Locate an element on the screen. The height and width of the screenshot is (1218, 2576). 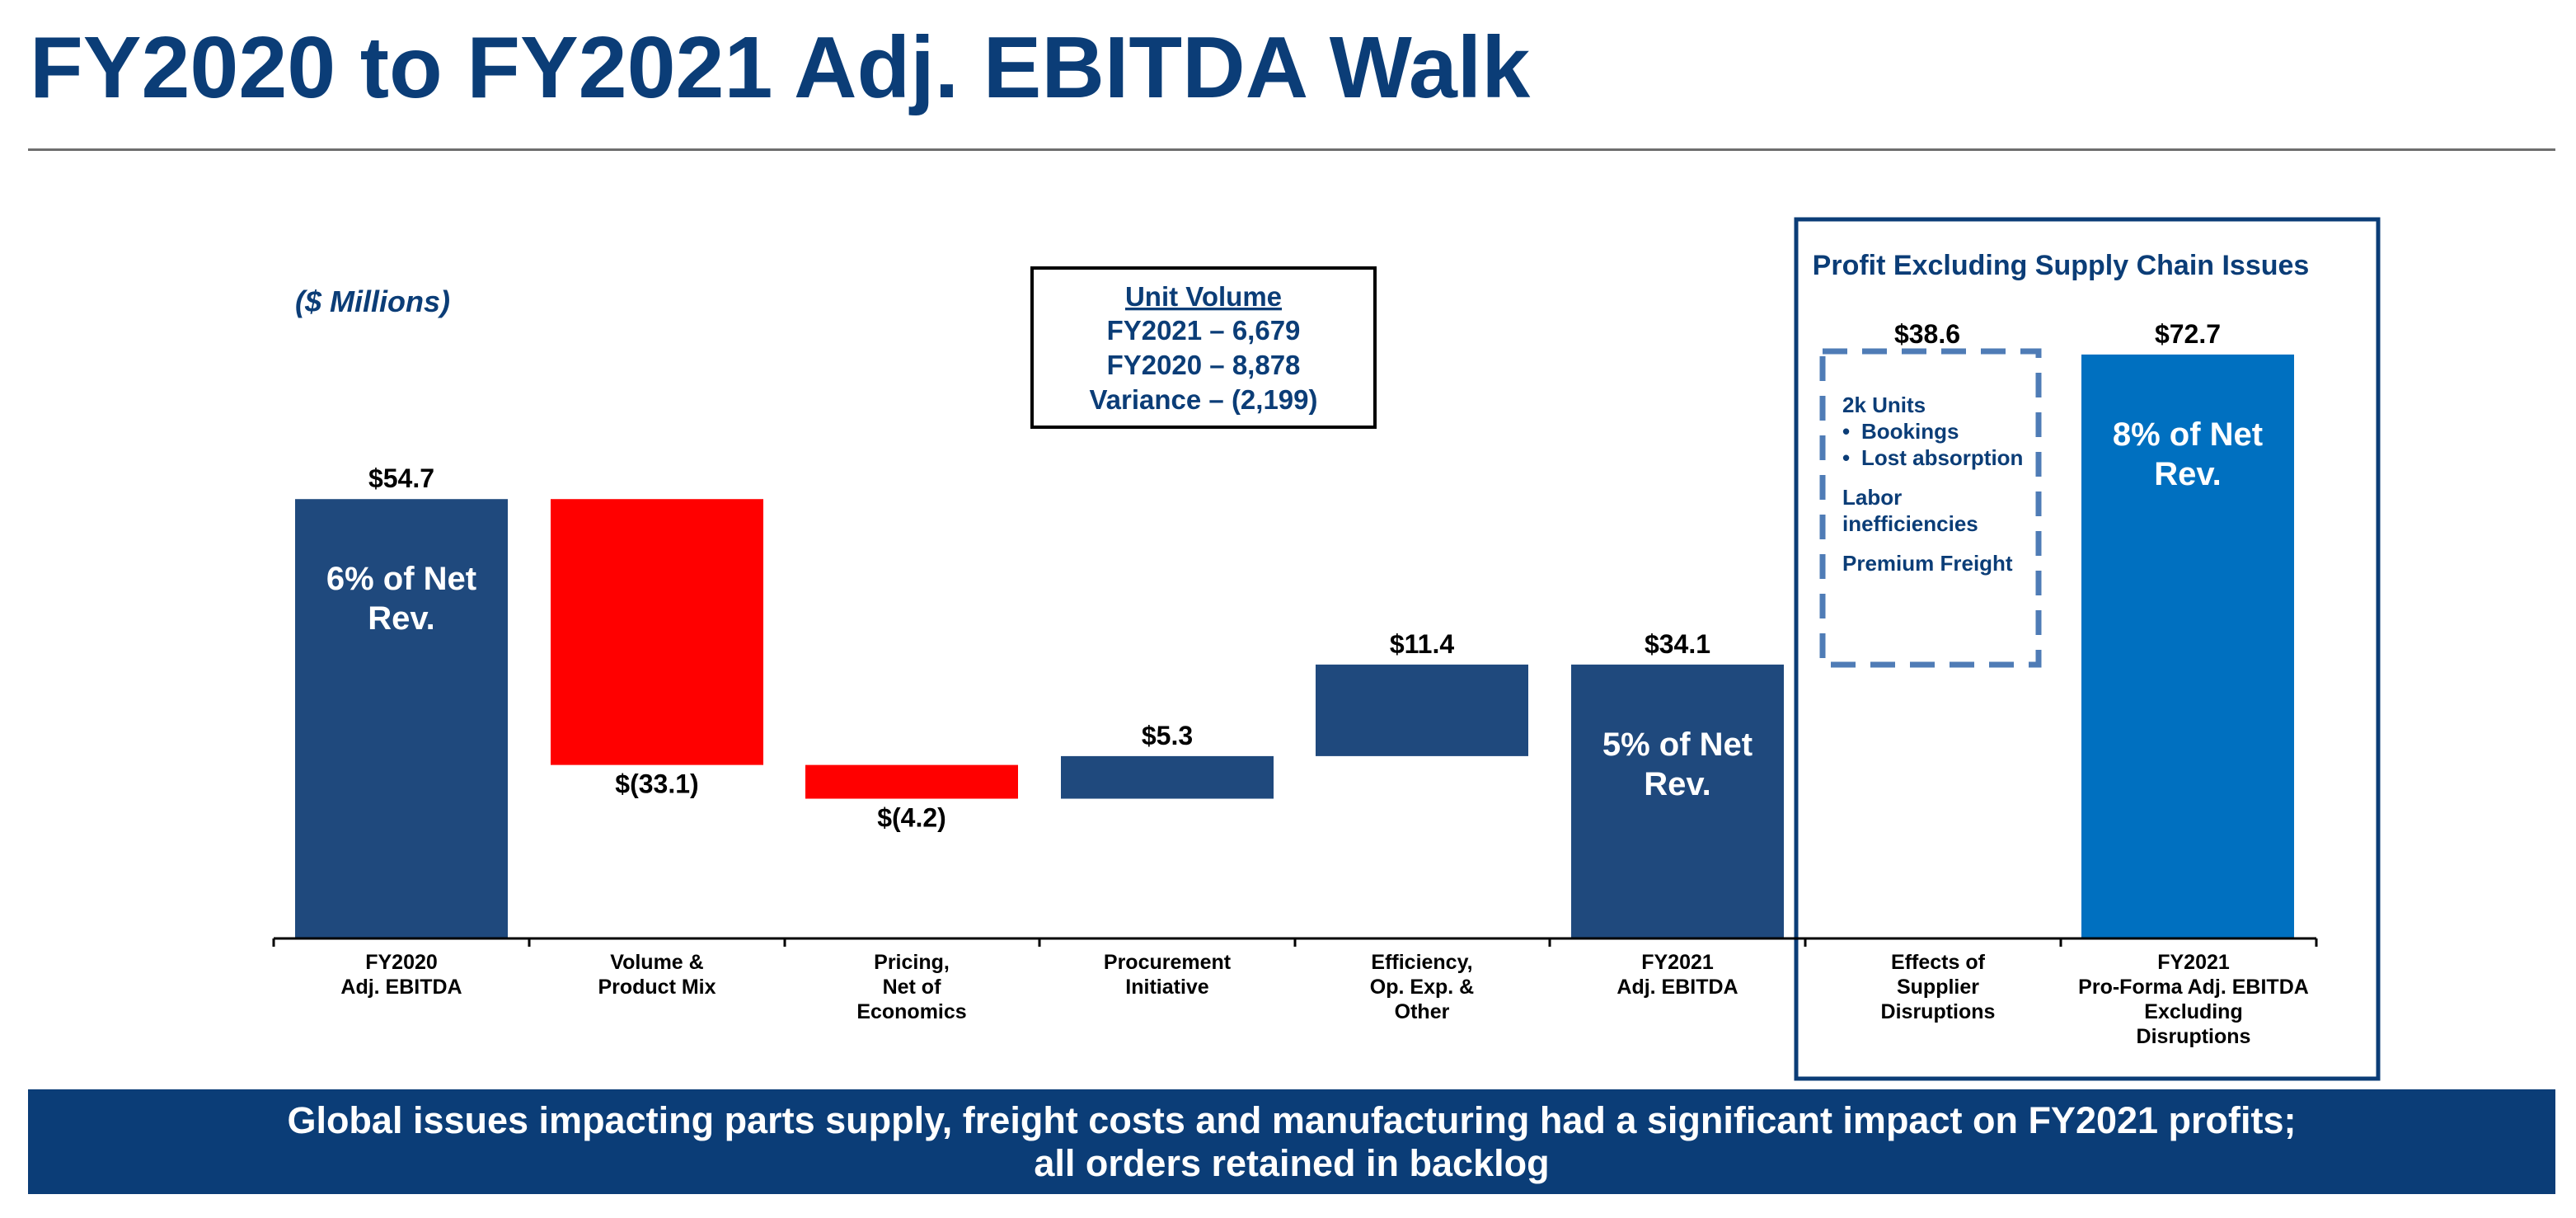
disruption-dashed-box is located at coordinates (1930, 508).